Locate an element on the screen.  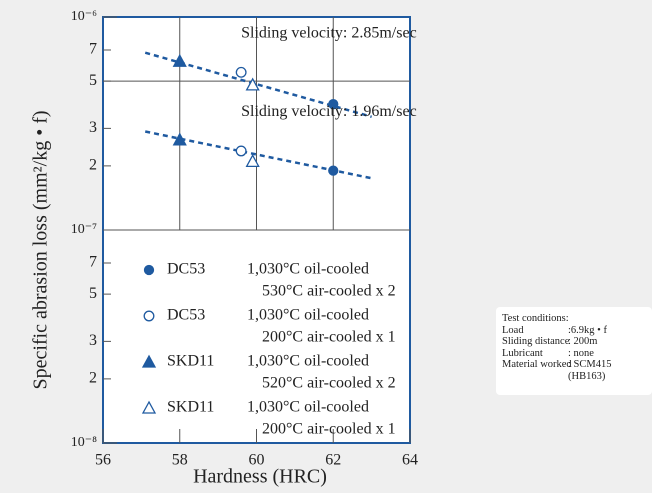
condition-value: : none is located at coordinates (581, 353).